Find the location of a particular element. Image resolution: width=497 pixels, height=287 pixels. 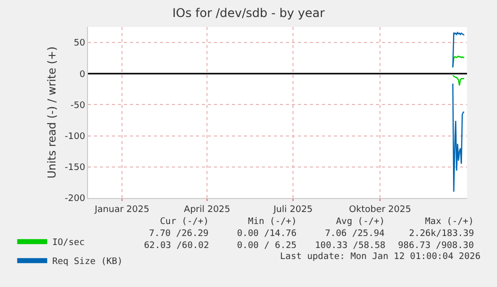

text: Last update: Mon Jan 12 01:00:04 2026 is located at coordinates (380, 257).